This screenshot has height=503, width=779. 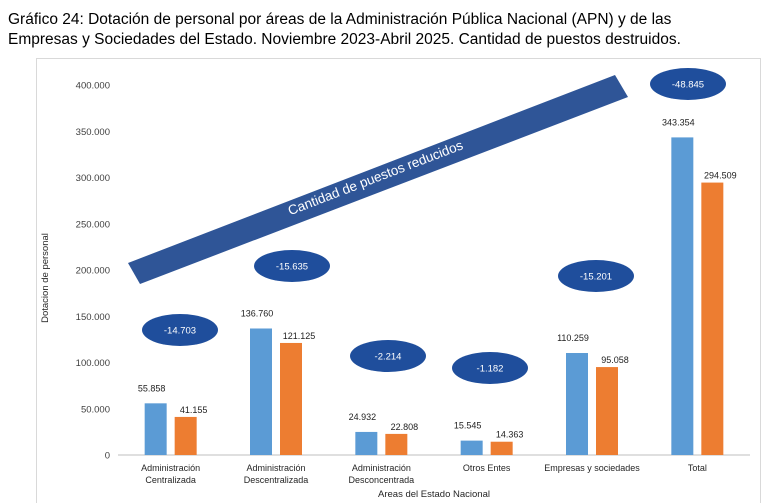 I want to click on x-tick-label: Descentralizada, so click(x=276, y=480).